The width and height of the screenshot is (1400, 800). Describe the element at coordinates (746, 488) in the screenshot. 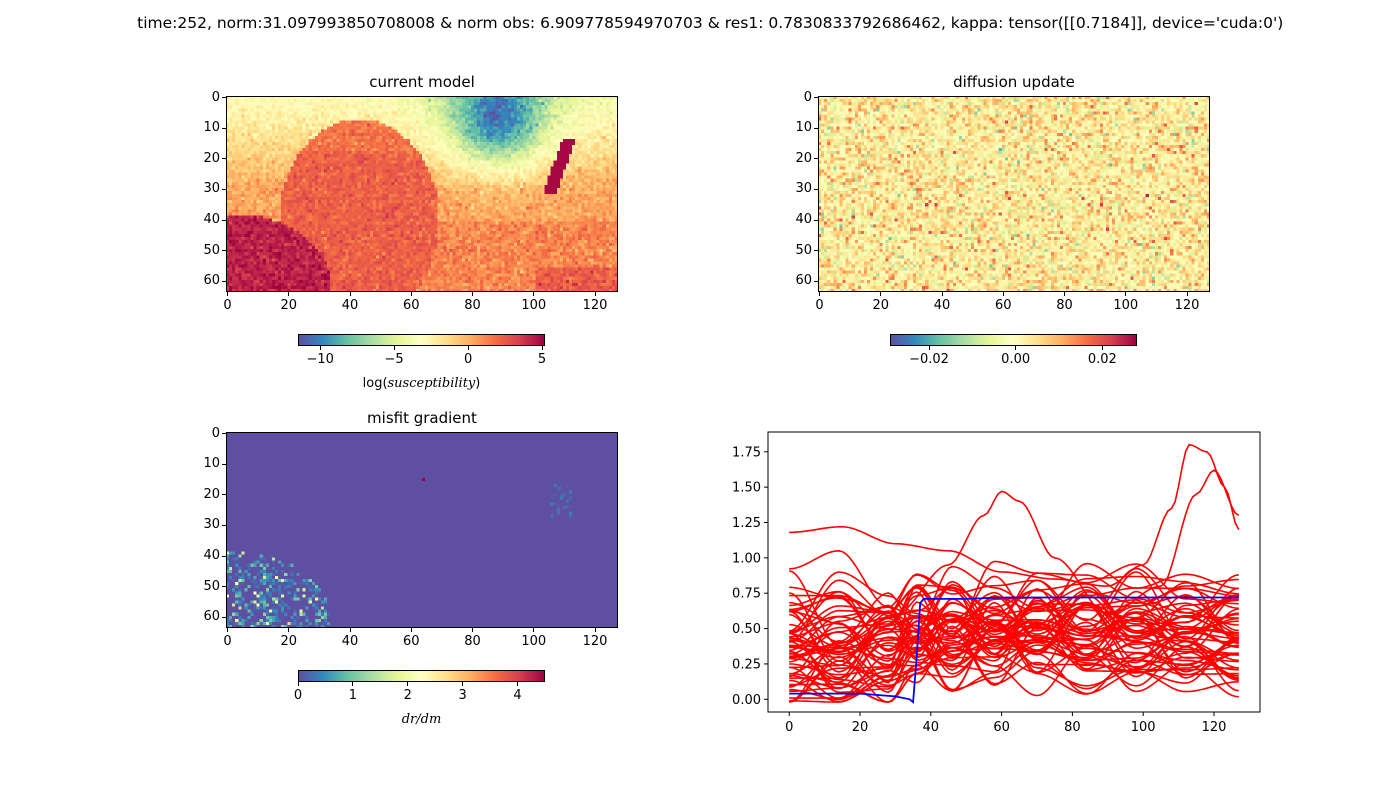

I see `line-plot-ytick-label: 1.50` at that location.